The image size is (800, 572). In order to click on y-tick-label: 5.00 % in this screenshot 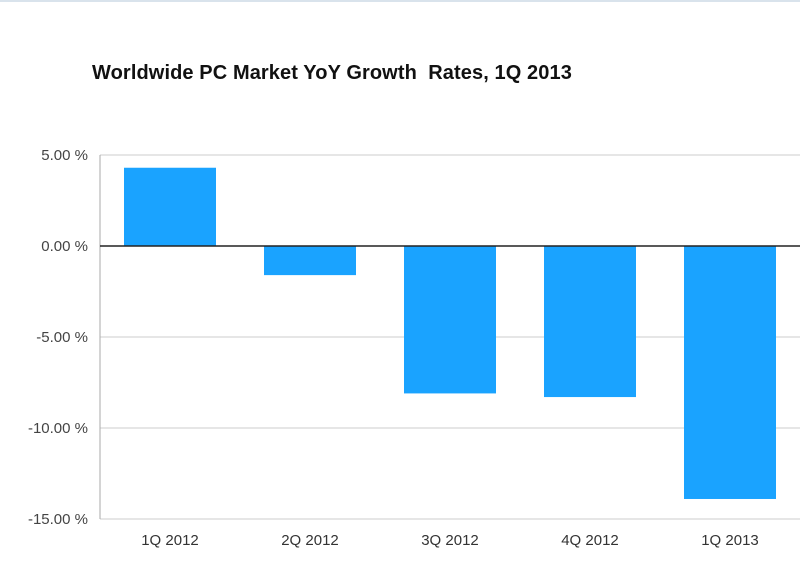, I will do `click(64, 155)`.